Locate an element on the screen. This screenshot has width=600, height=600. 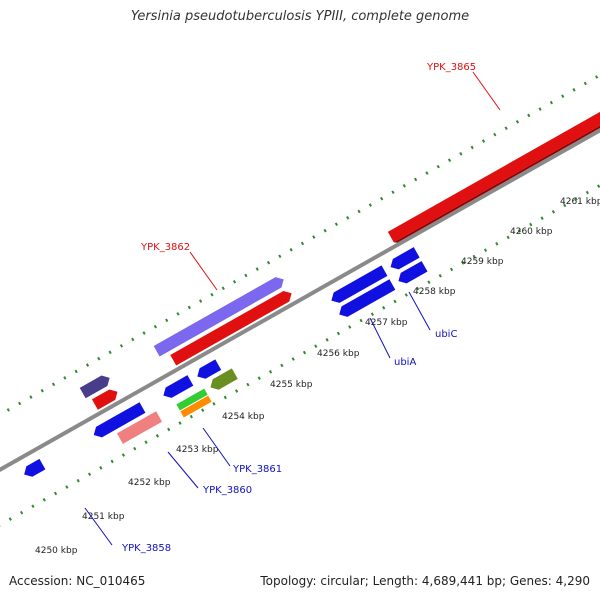
tick-label: 4259 kbp is located at coordinates (482, 262).